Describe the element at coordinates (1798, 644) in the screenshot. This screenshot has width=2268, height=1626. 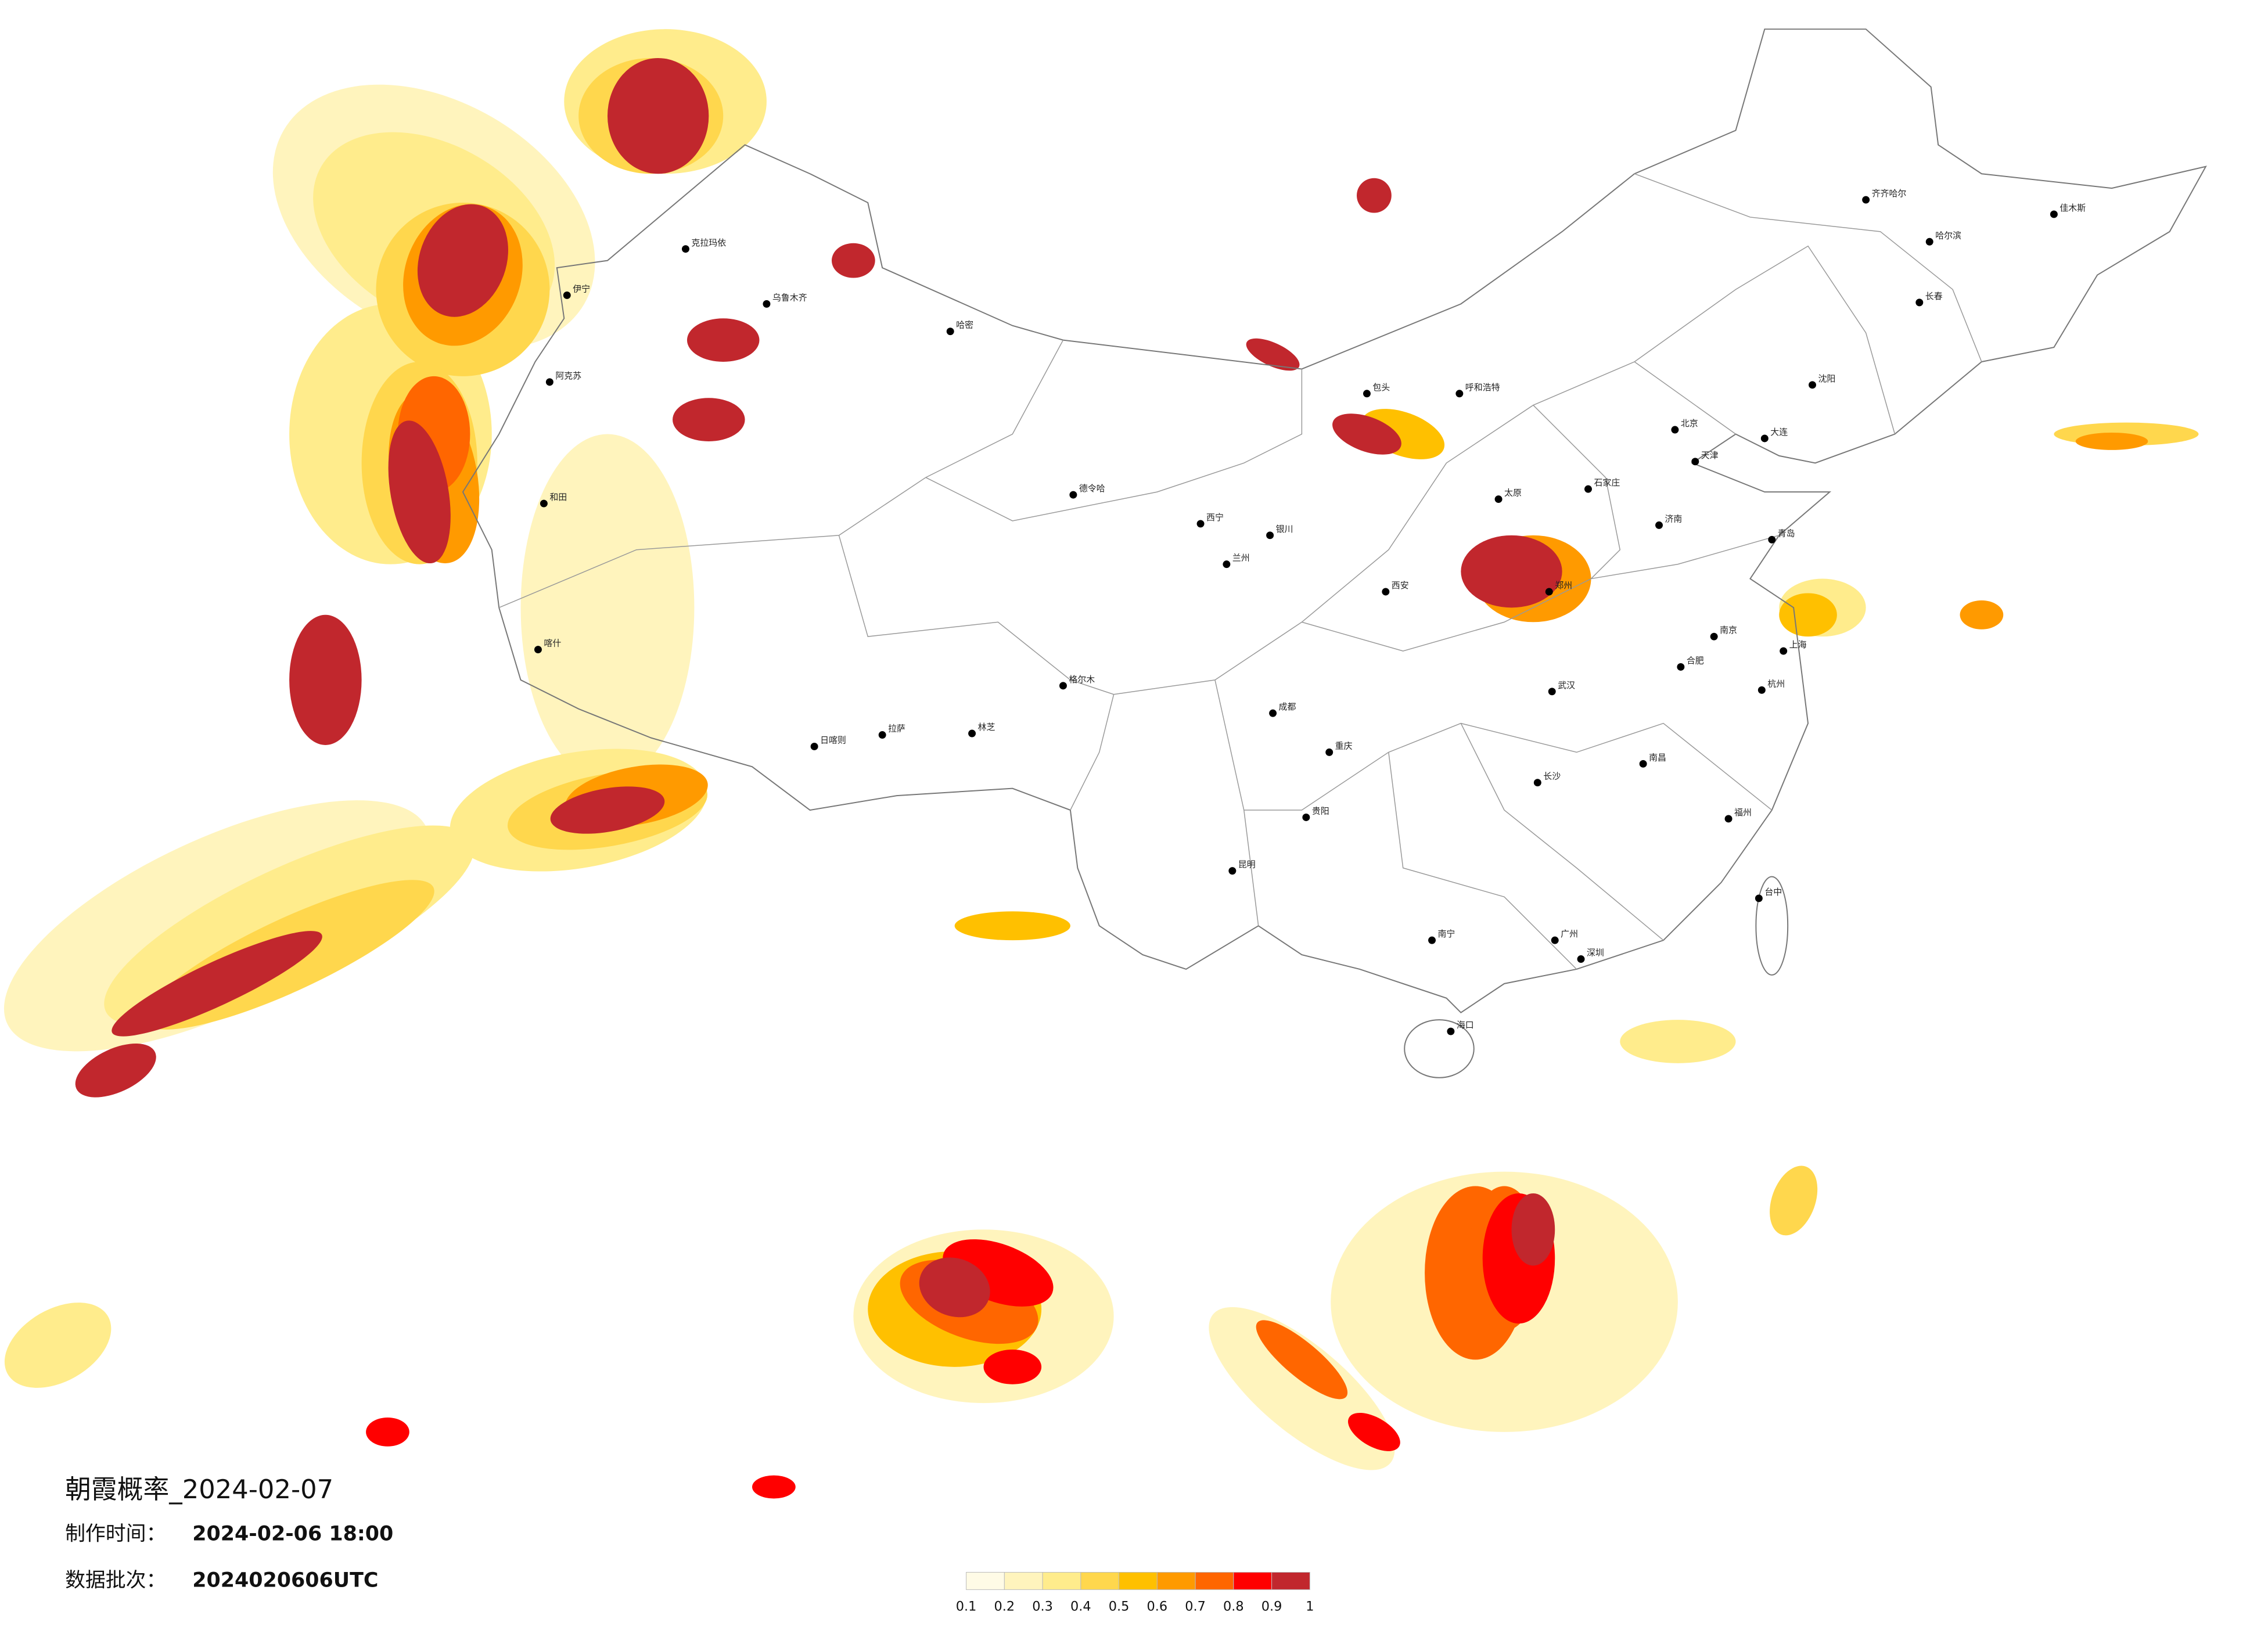
I see `city-label: 上海` at that location.